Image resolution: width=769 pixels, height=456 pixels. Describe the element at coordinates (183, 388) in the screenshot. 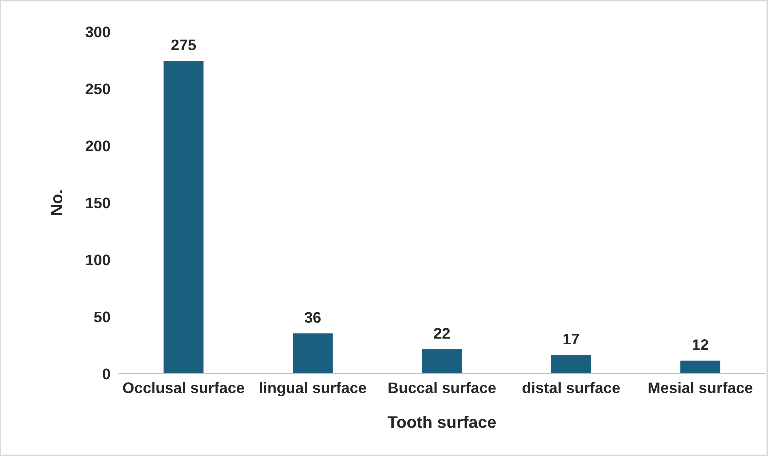

I see `x-tick-label: Occlusal surface` at that location.